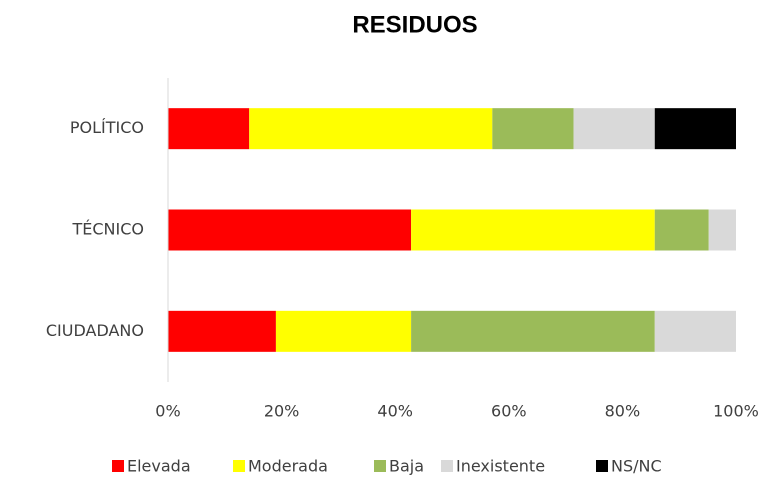 Image resolution: width=764 pixels, height=480 pixels. Describe the element at coordinates (636, 466) in the screenshot. I see `legend-label: NS/NC` at that location.